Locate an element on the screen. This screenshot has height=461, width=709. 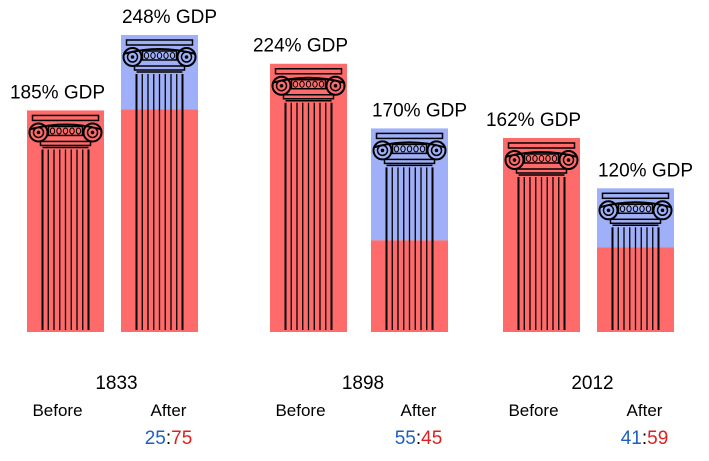
after-label-1898: After is located at coordinates (419, 410).